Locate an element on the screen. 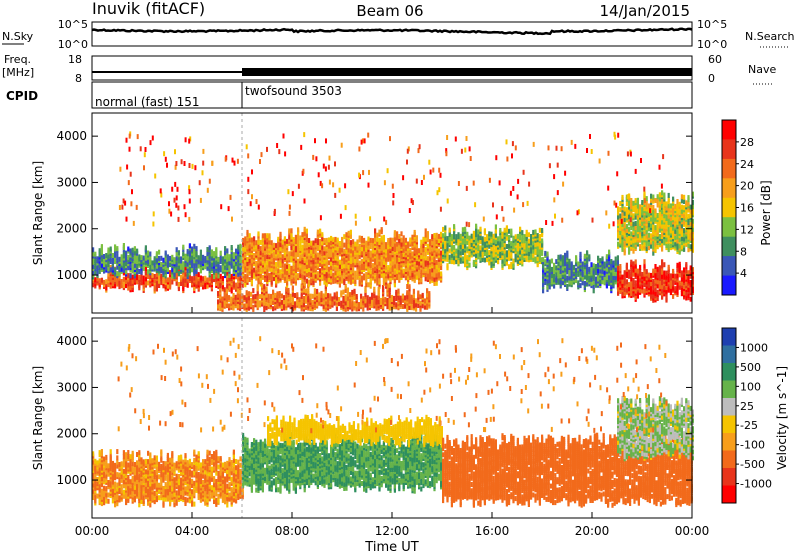 This screenshot has width=800, height=554. freq-left-tick-bottom: 8 is located at coordinates (78, 78).